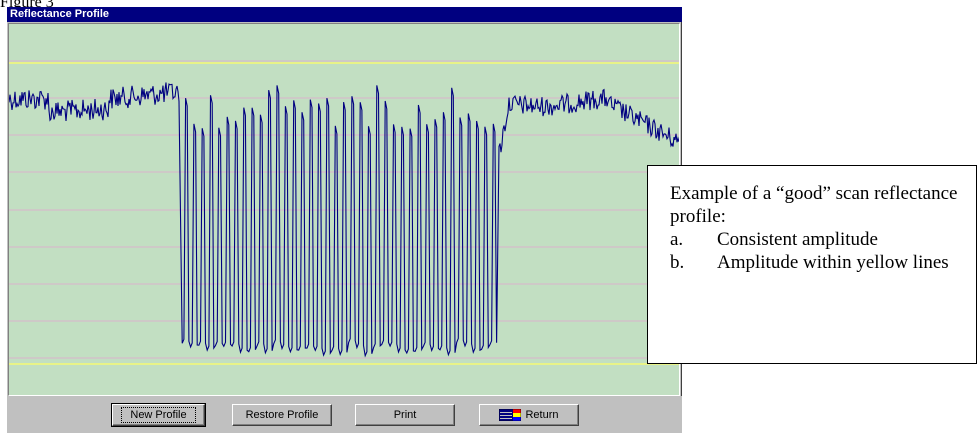 This screenshot has height=435, width=979. I want to click on callout-item: a. Consistent amplitude, so click(823, 239).